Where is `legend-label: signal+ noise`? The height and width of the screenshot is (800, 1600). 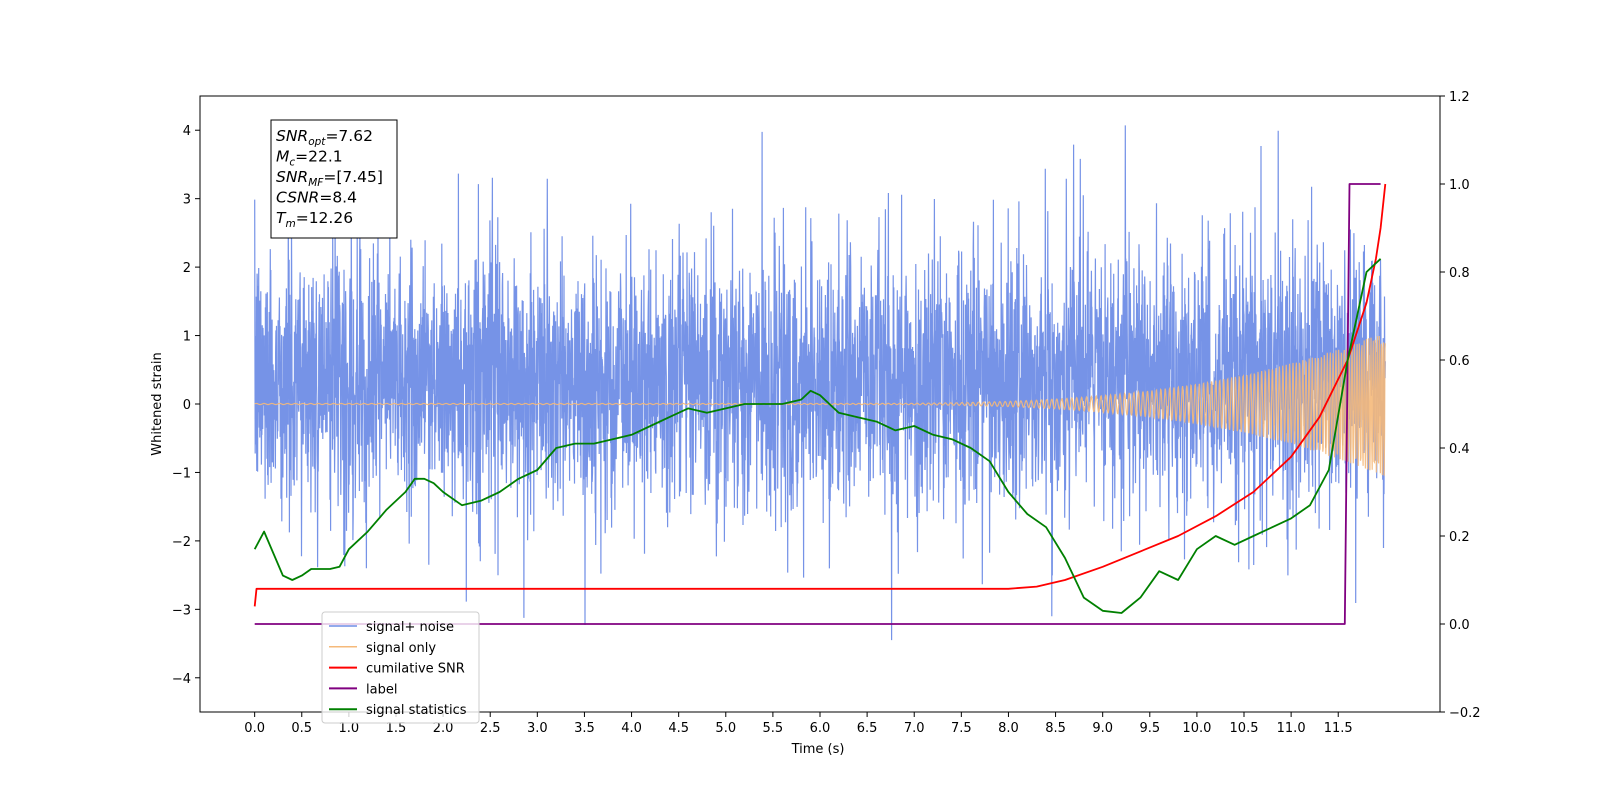
legend-label: signal+ noise is located at coordinates (410, 627).